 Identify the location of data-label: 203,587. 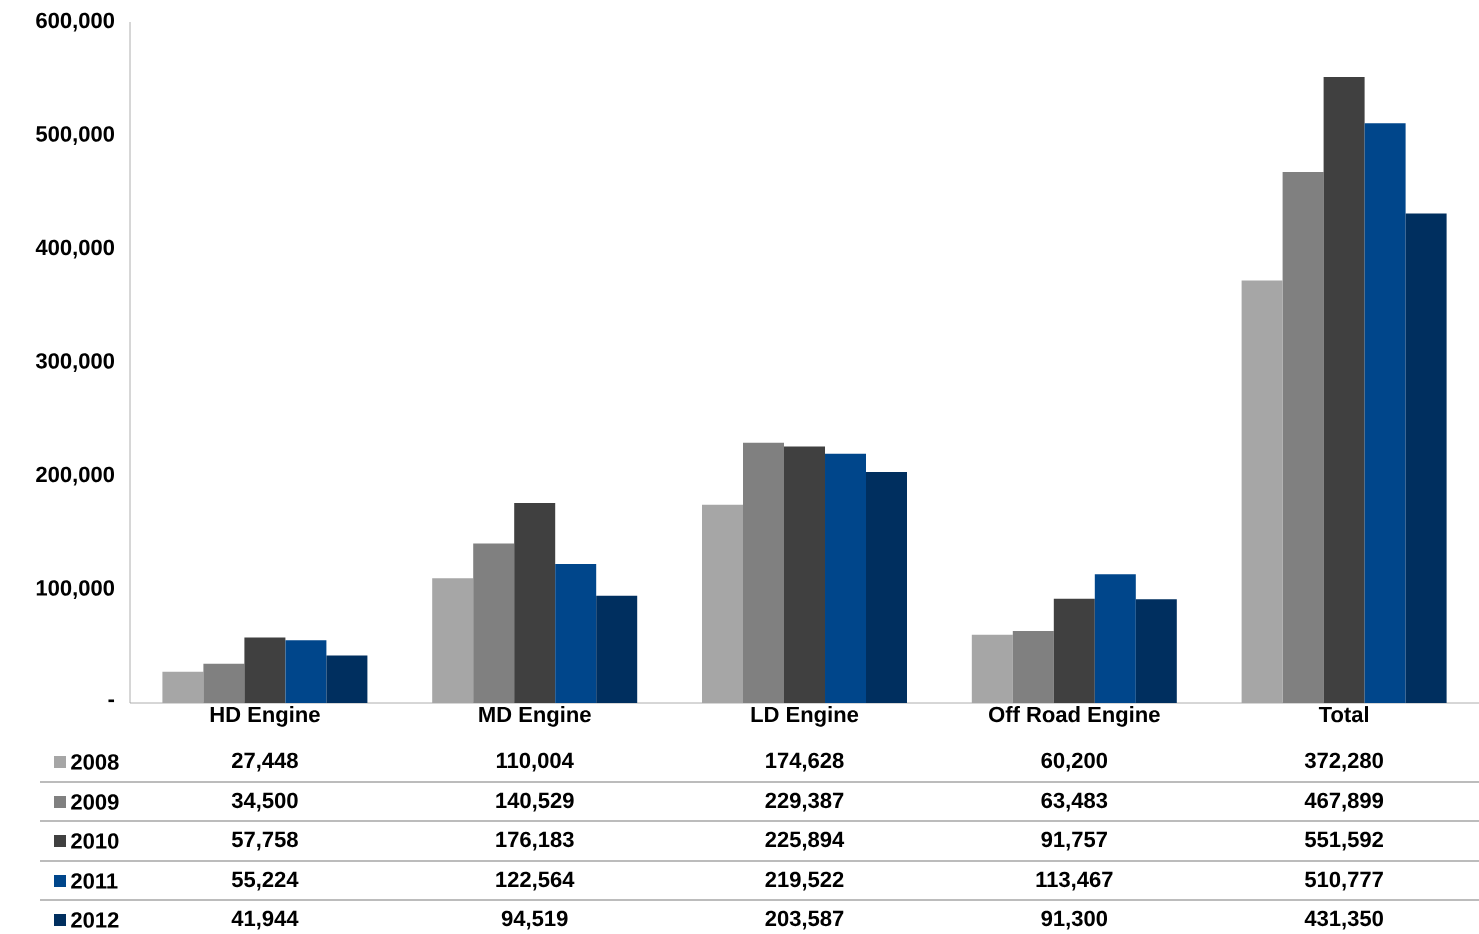
(804, 920).